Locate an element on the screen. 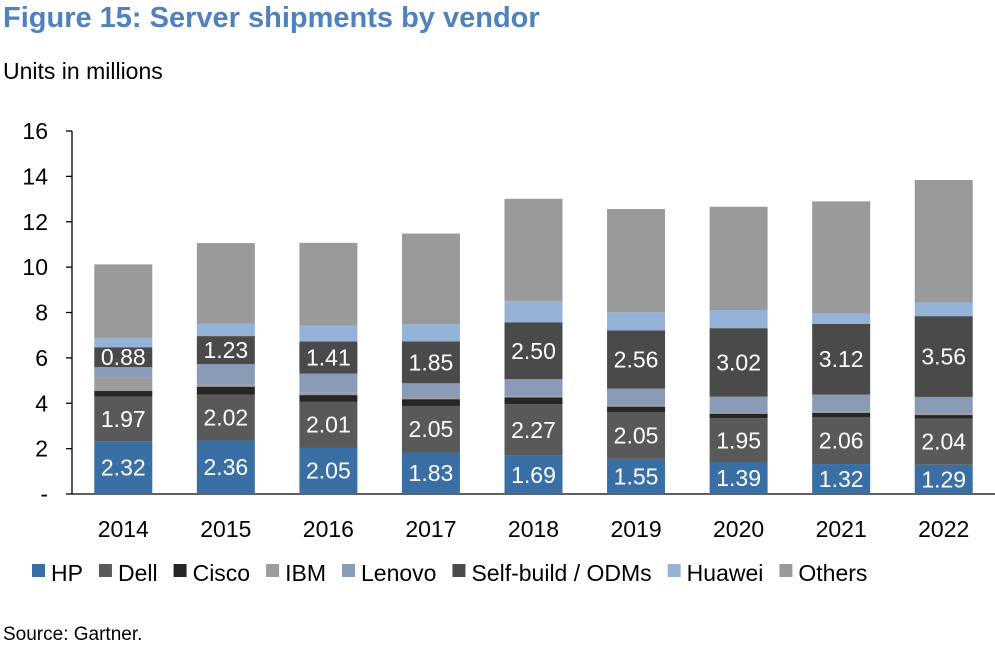 The height and width of the screenshot is (655, 995). data-label: 1.97 is located at coordinates (123, 419).